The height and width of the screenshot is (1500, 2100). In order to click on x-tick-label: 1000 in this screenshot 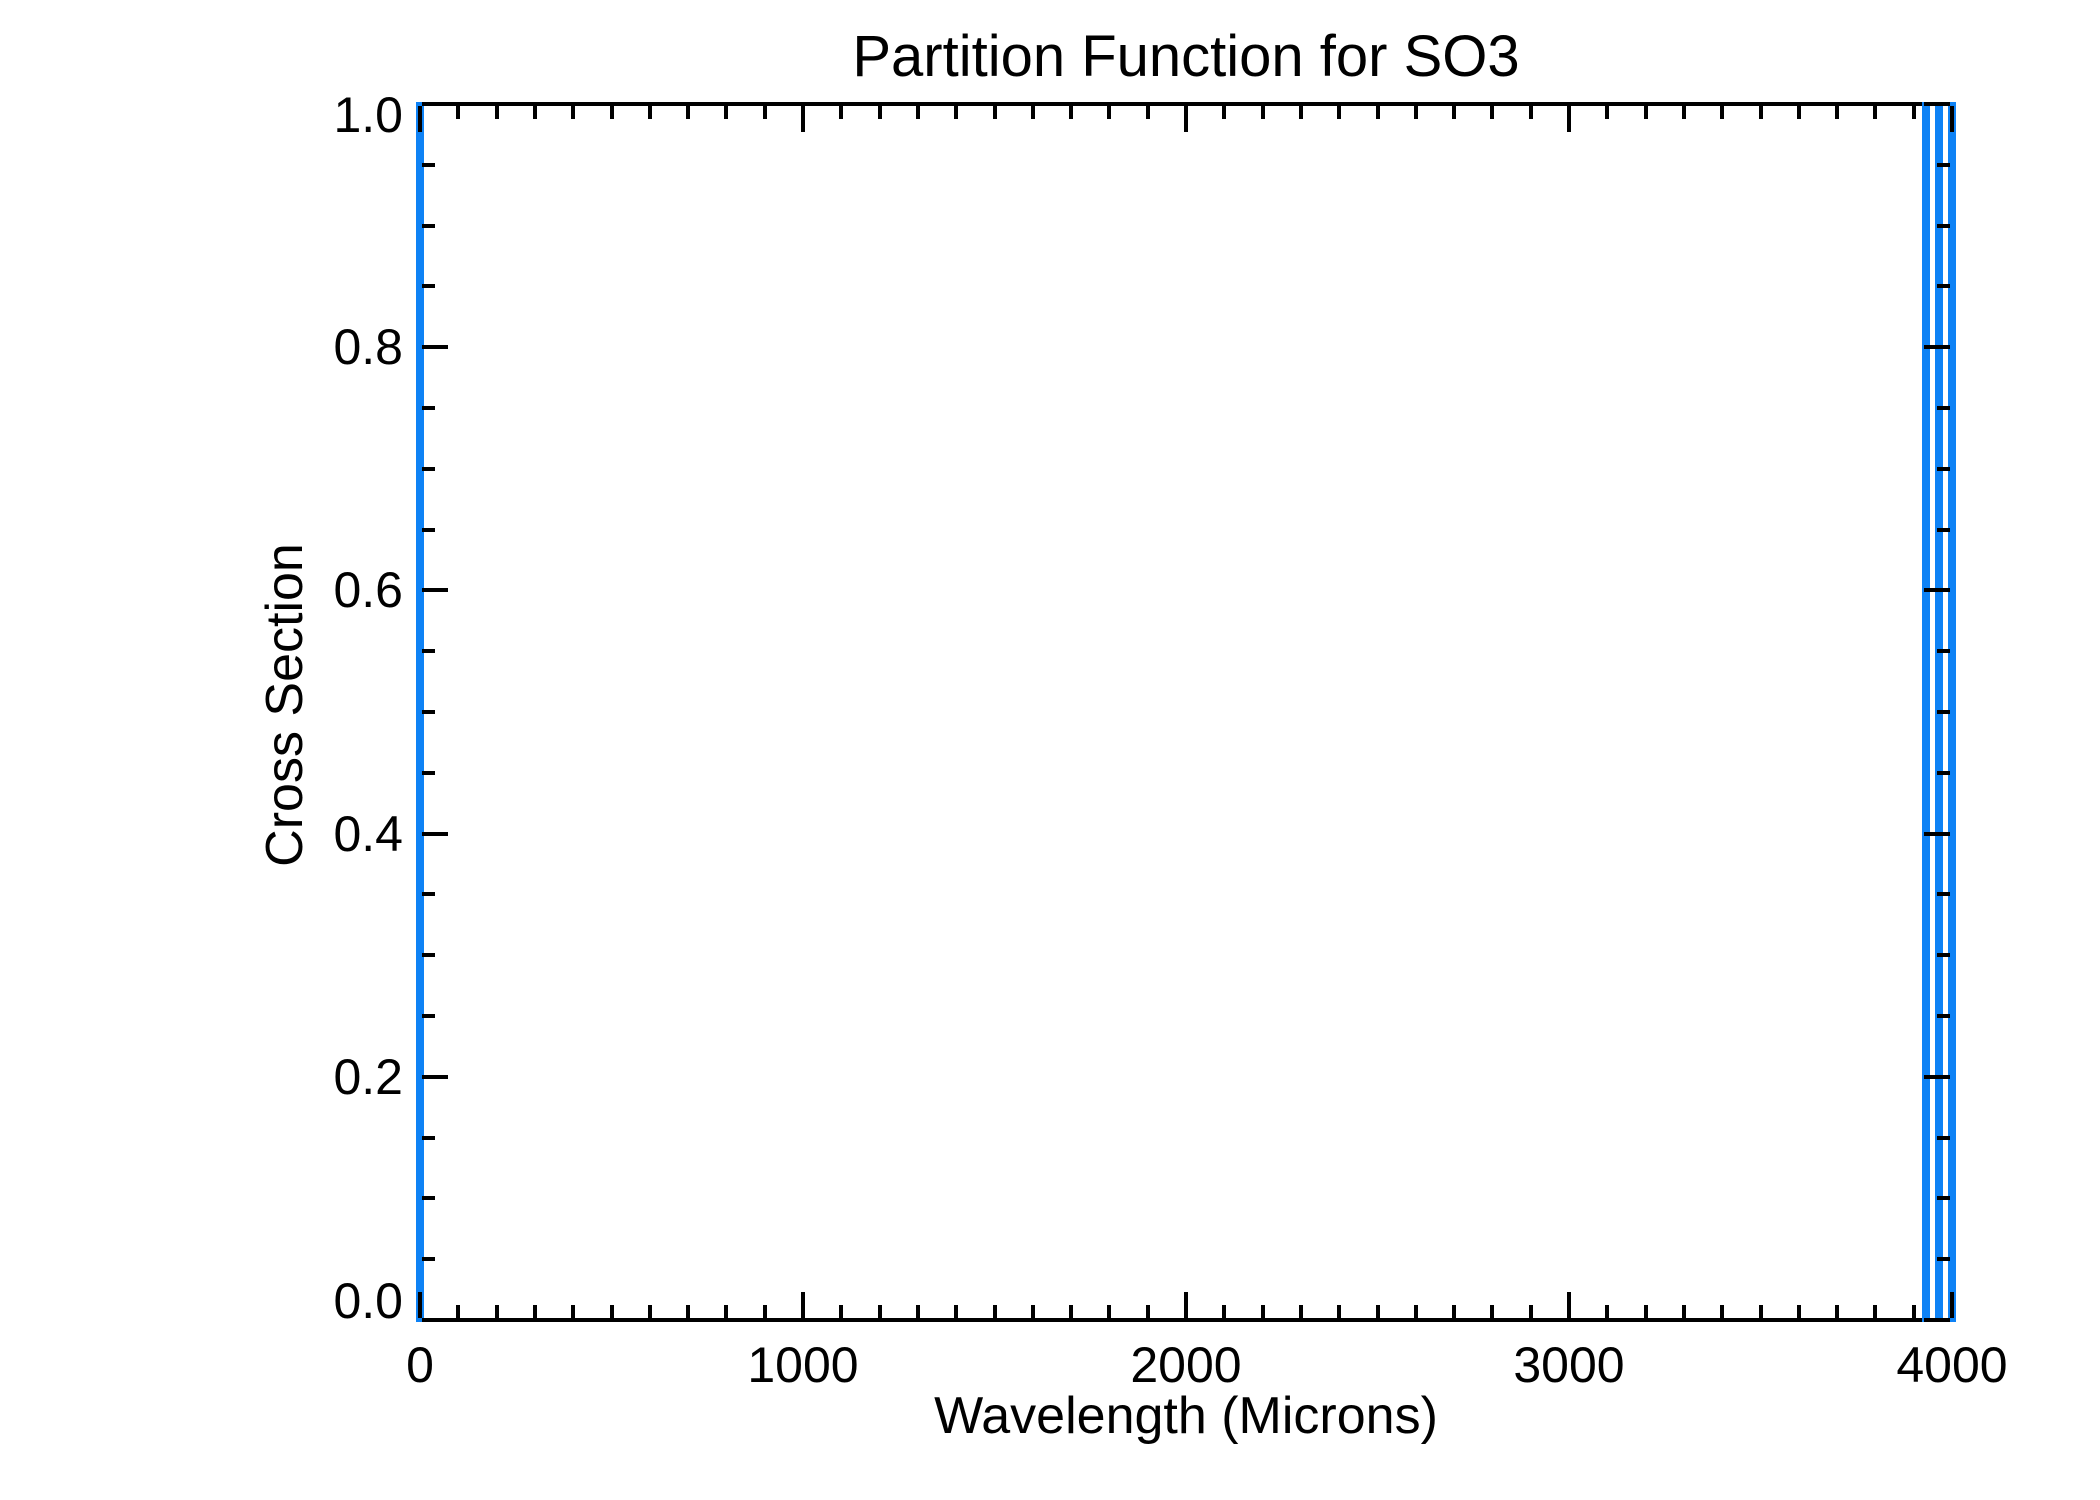, I will do `click(803, 1365)`.